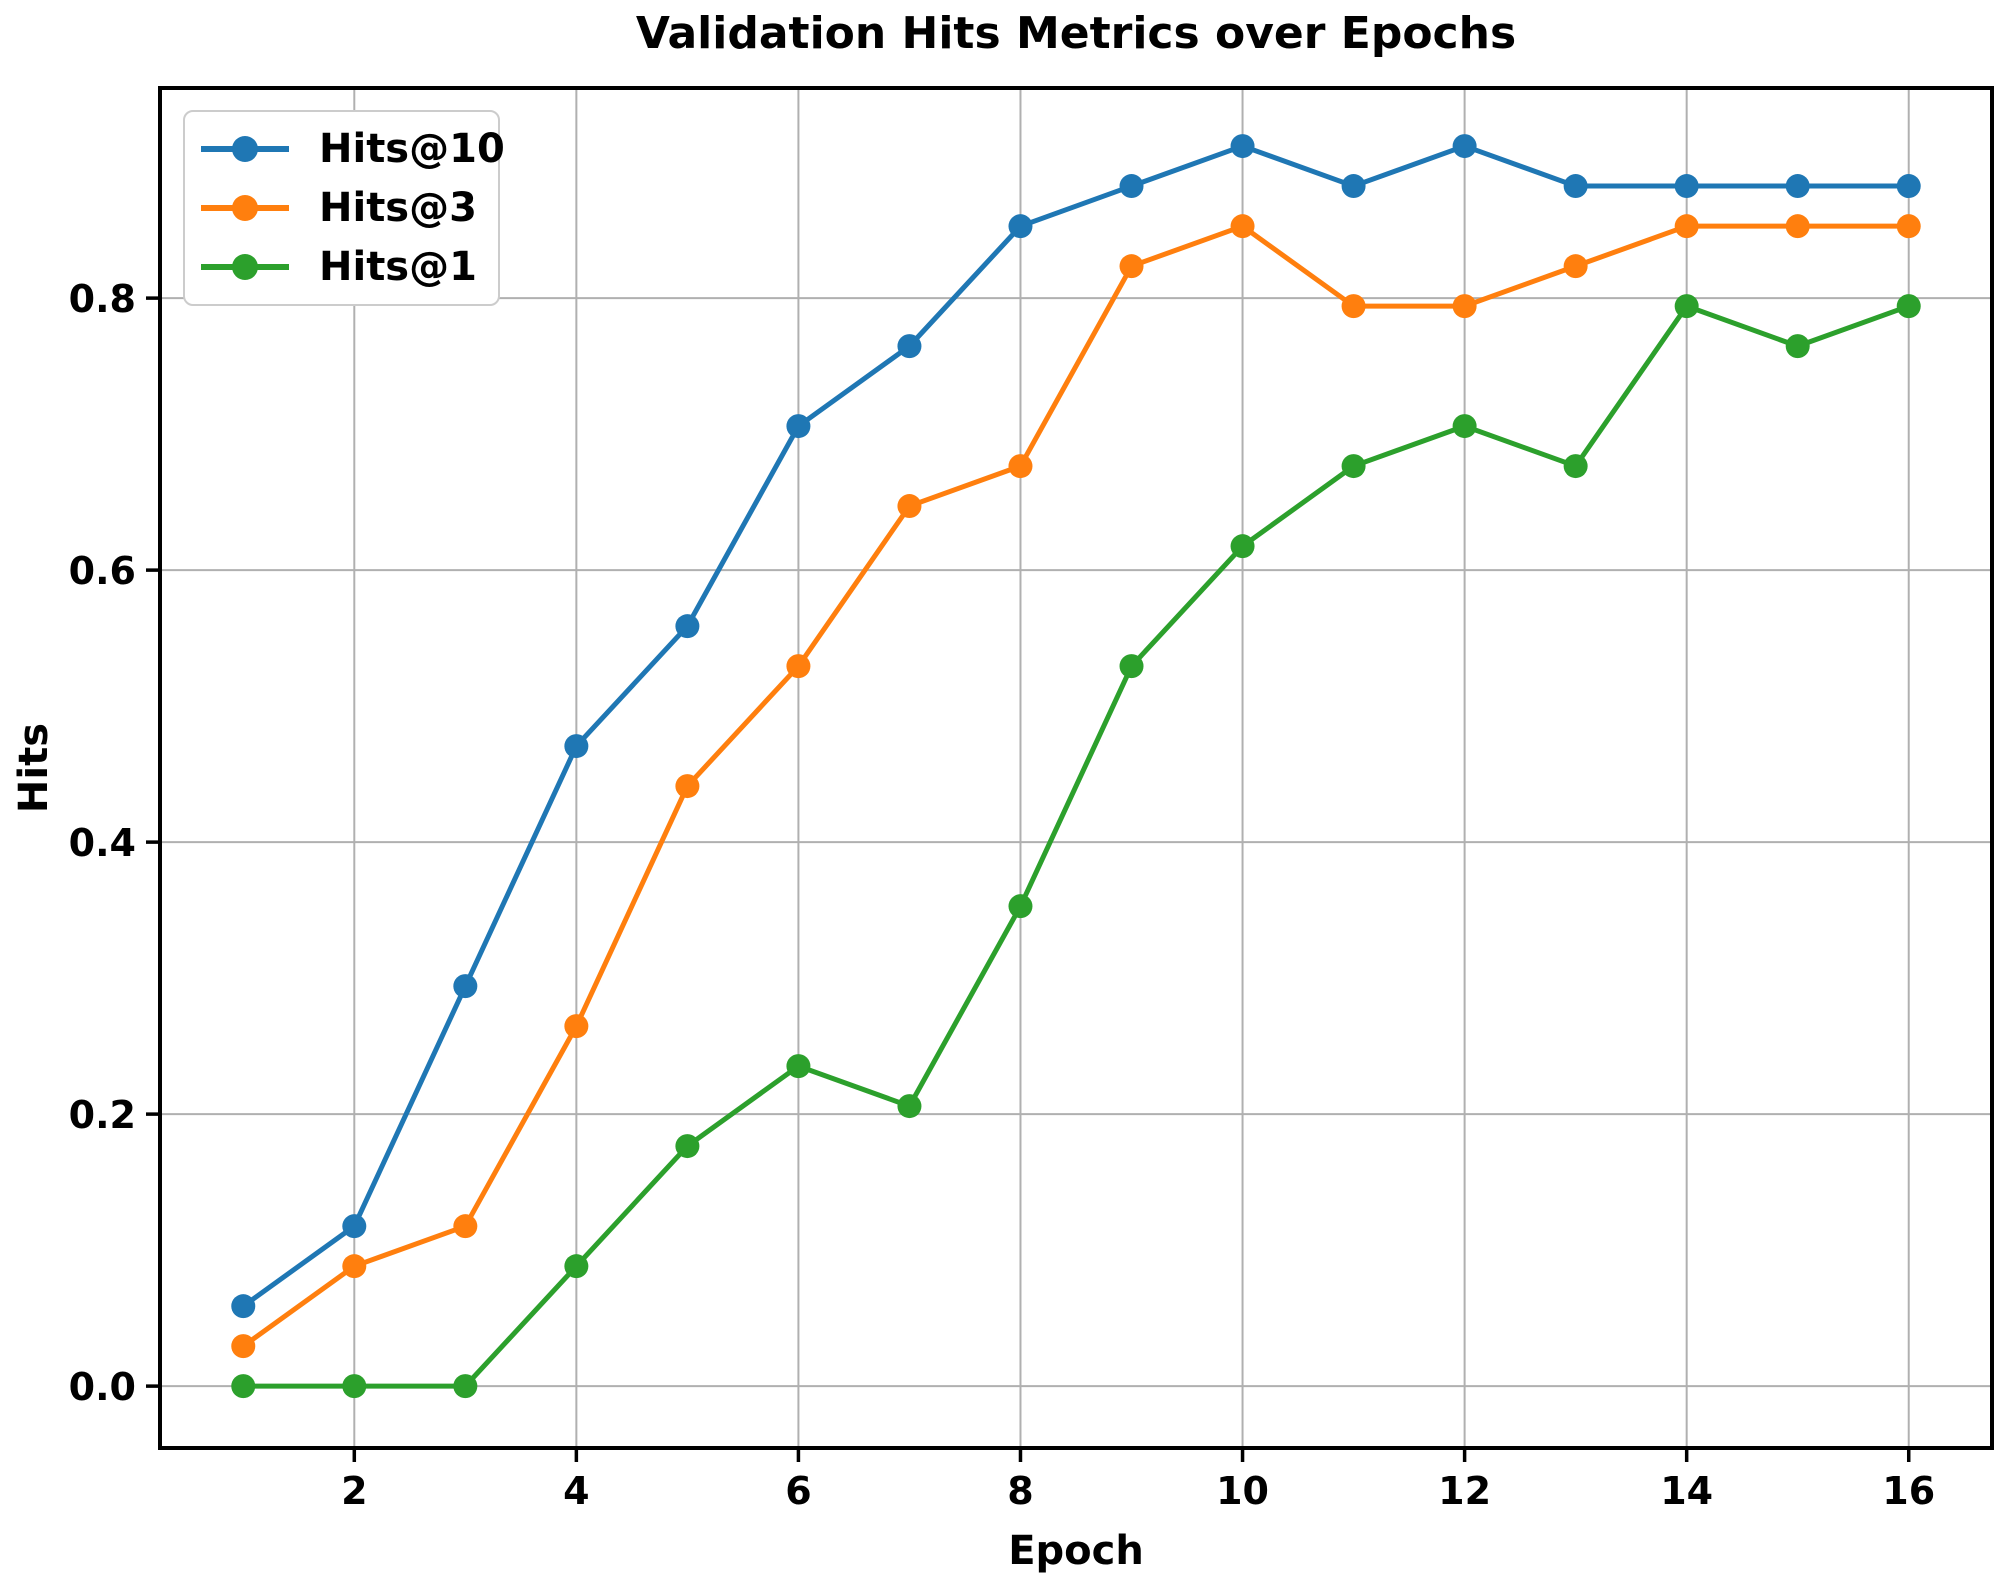 Image resolution: width=2000 pixels, height=1593 pixels. Describe the element at coordinates (1464, 426) in the screenshot. I see `data-point-hits@1-epoch-12` at that location.